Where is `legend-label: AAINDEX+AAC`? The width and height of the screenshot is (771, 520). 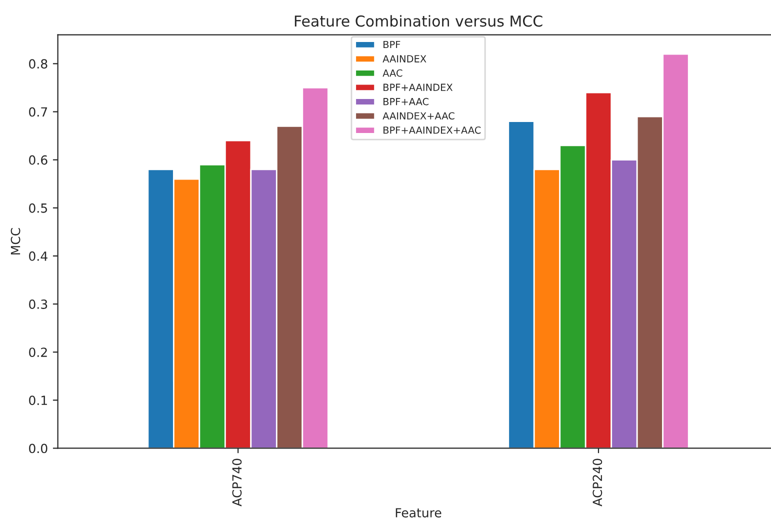
legend-label: AAINDEX+AAC is located at coordinates (418, 116).